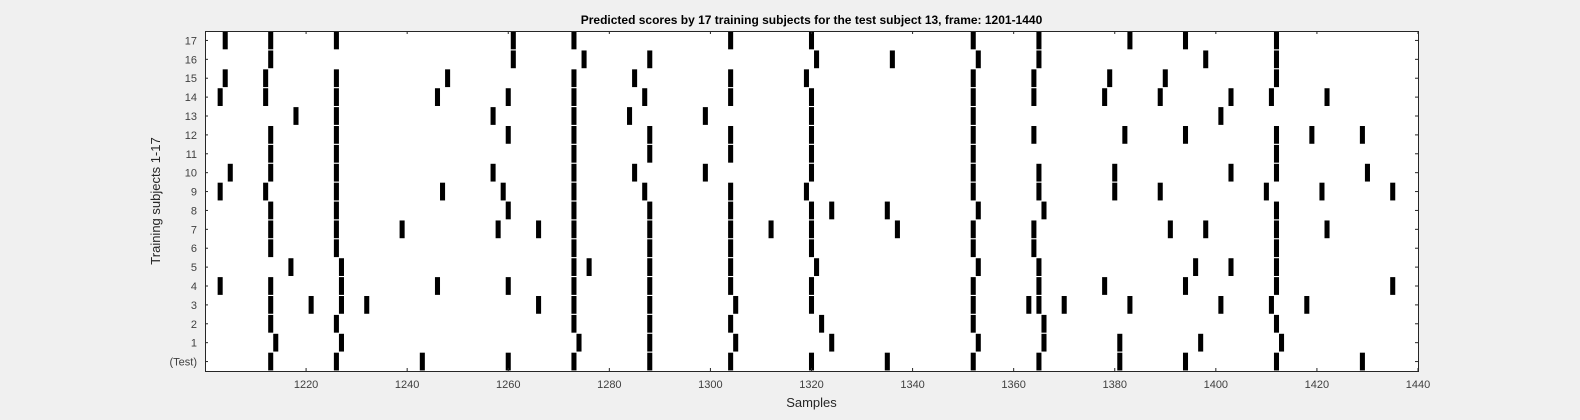 The image size is (1580, 420). I want to click on y-tick-label: 10, so click(191, 174).